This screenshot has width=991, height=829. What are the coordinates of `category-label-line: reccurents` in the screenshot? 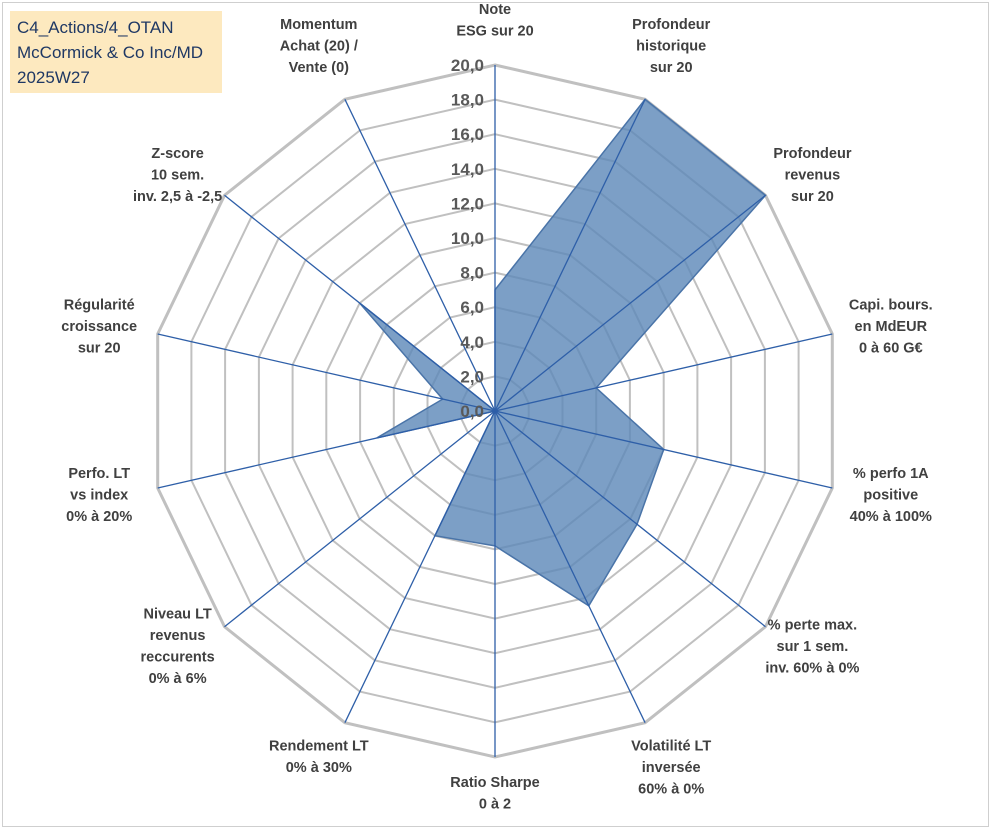 It's located at (178, 658).